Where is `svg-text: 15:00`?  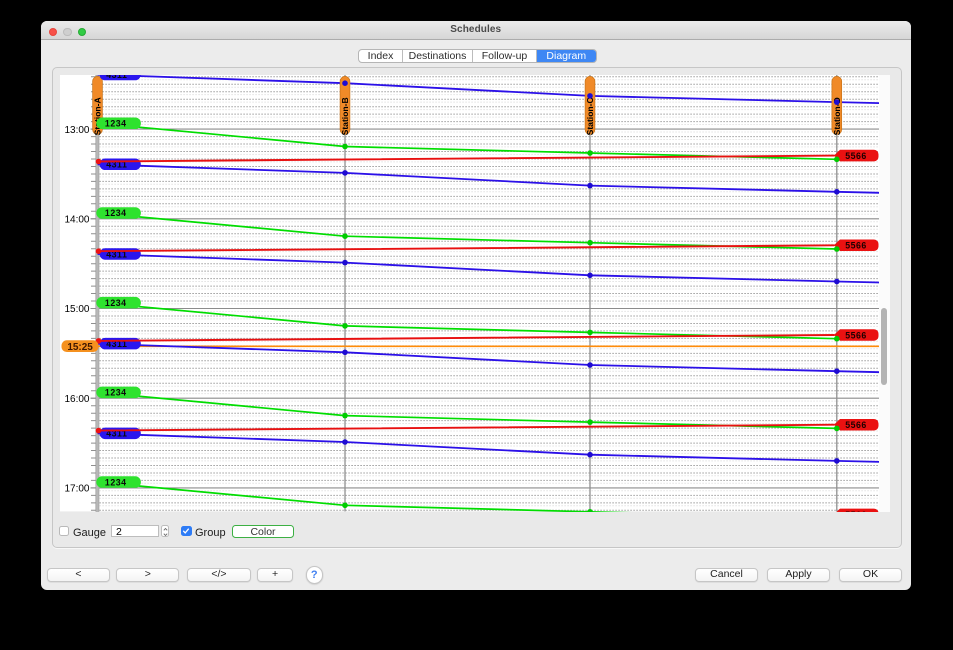
svg-text: 15:00 is located at coordinates (76, 310).